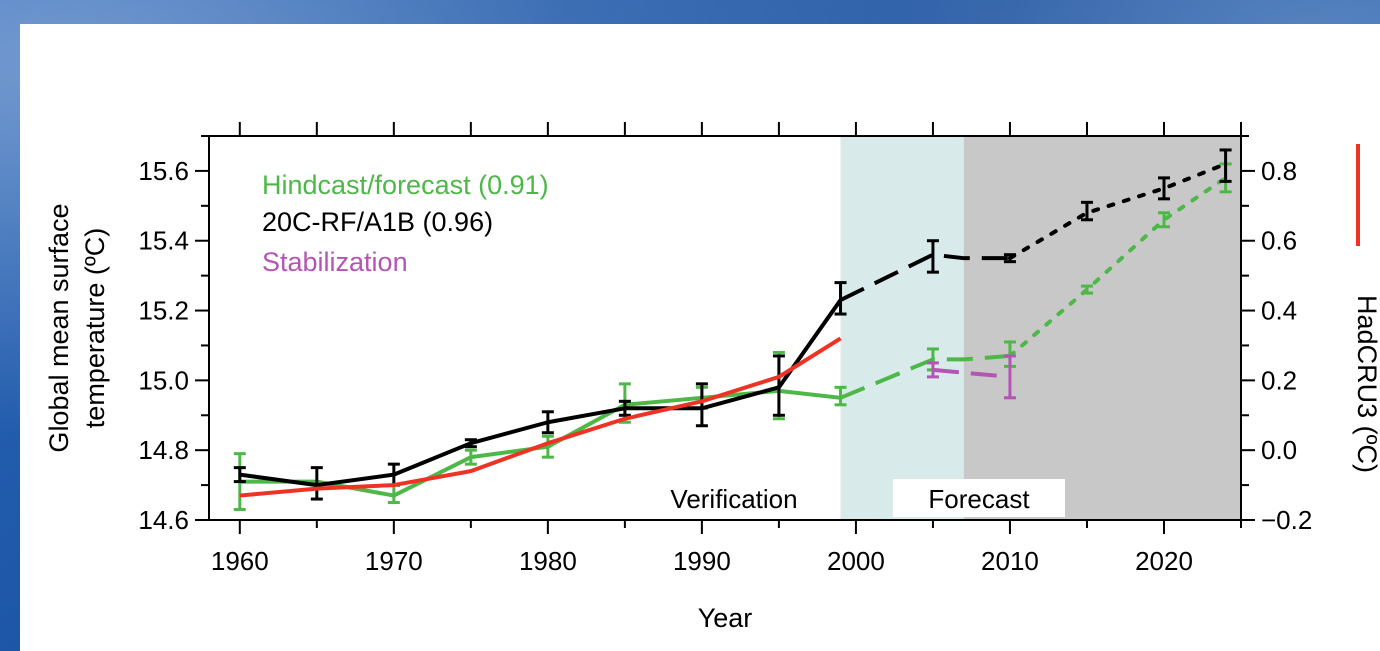  Describe the element at coordinates (163, 450) in the screenshot. I see `y-left-tick-label: 14.8` at that location.